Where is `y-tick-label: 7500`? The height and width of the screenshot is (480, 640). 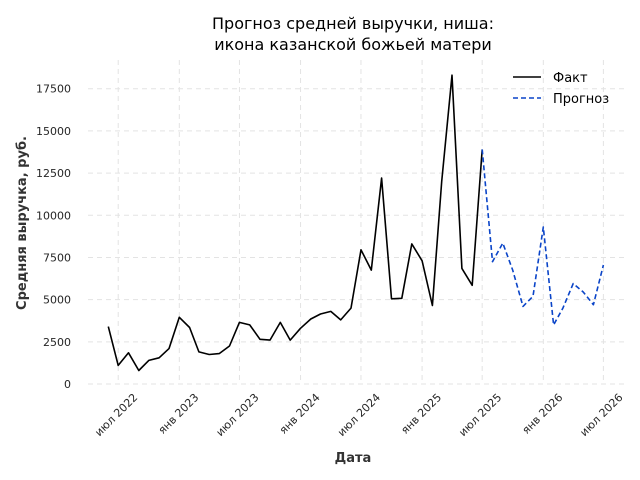
y-tick-label: 7500 is located at coordinates (57, 257).